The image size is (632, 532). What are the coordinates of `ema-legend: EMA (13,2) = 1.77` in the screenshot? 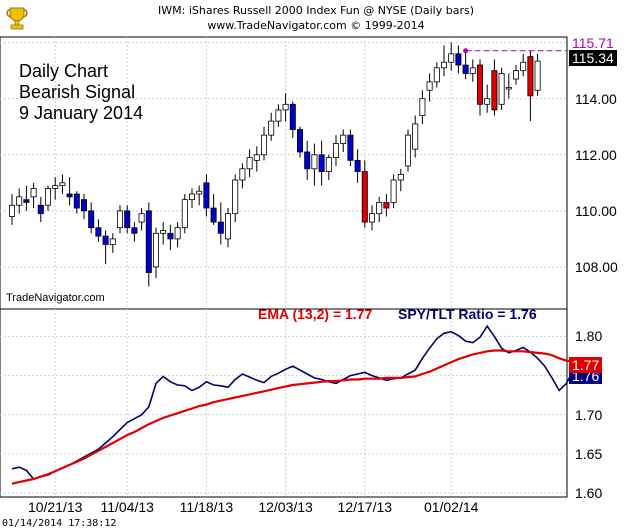 It's located at (315, 314).